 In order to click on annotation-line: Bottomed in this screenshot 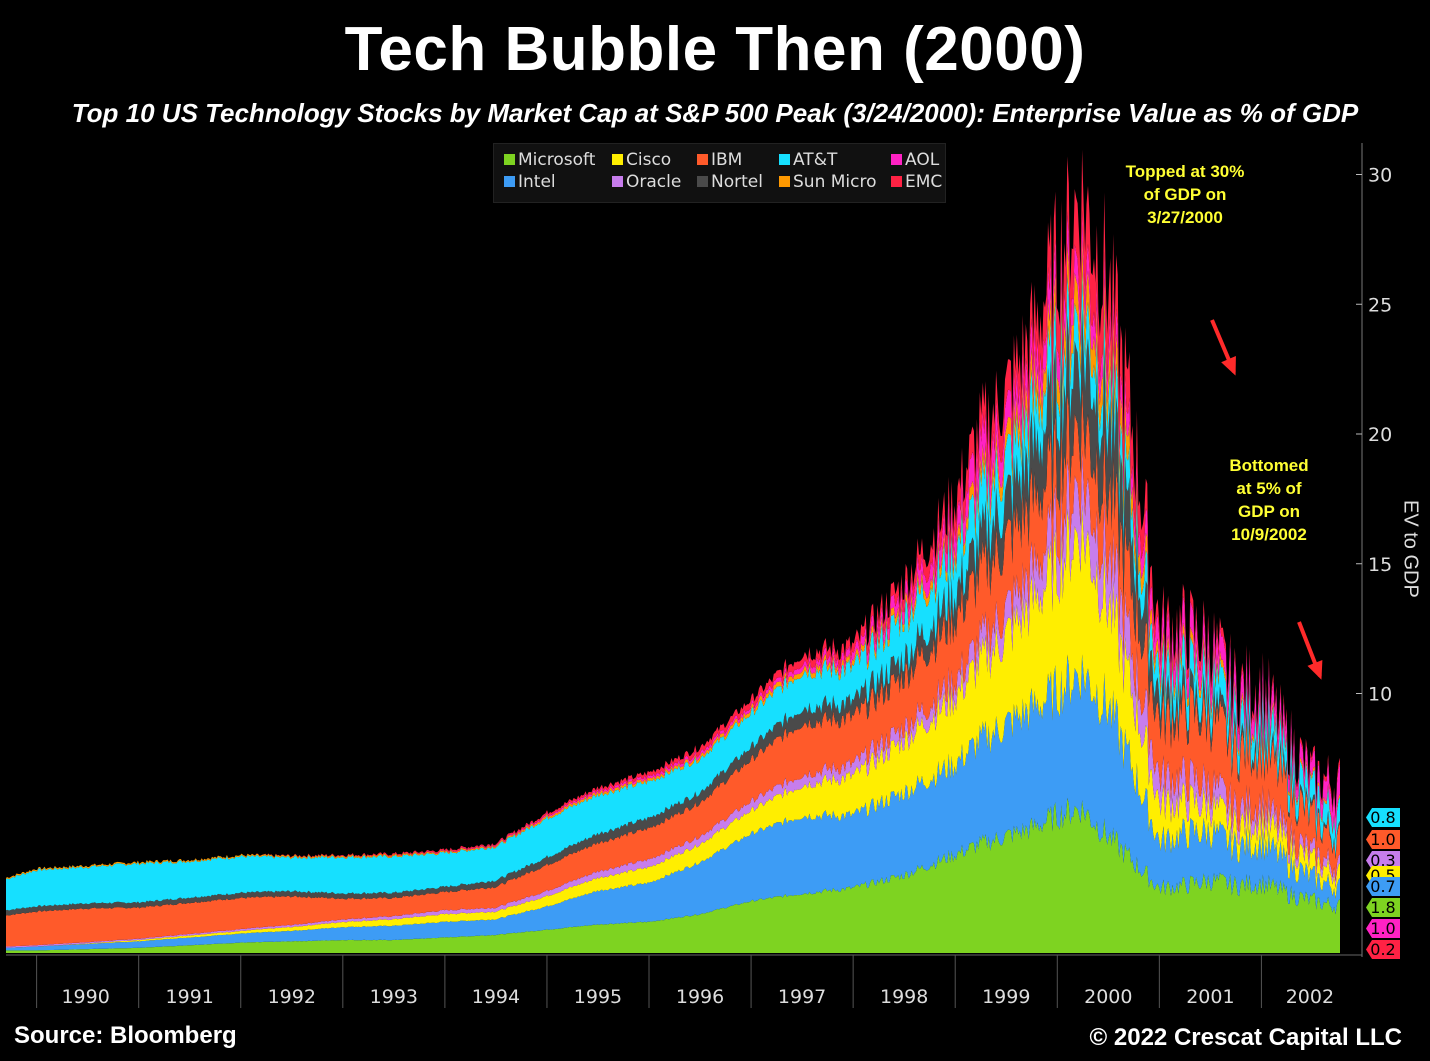, I will do `click(1269, 465)`.